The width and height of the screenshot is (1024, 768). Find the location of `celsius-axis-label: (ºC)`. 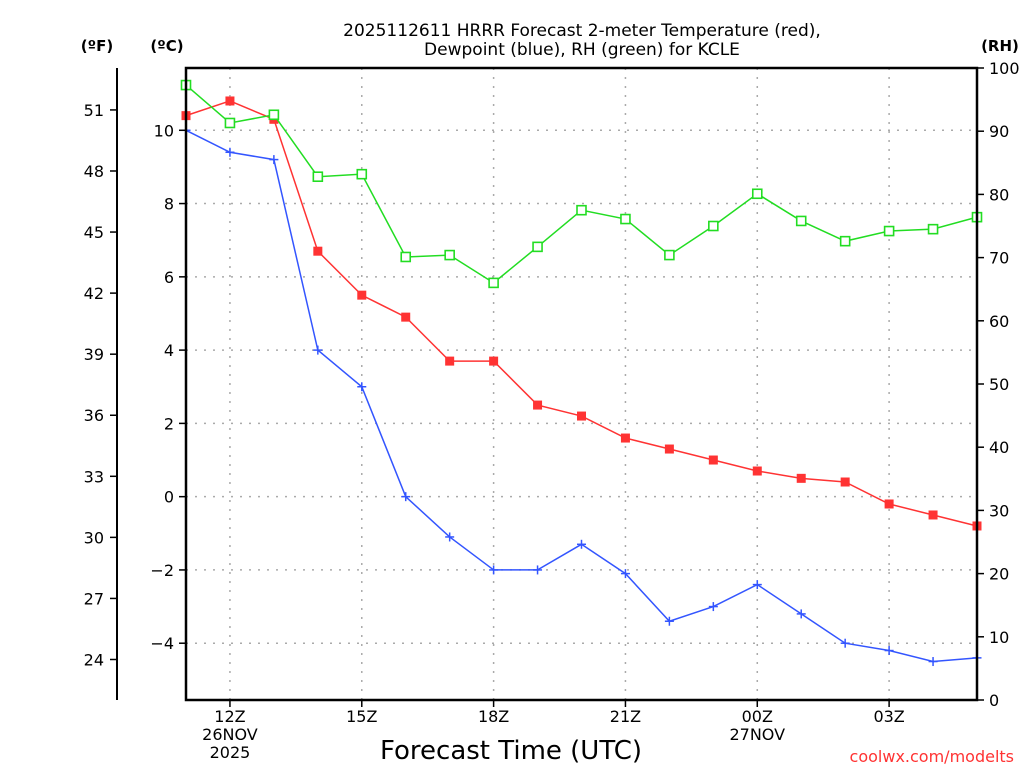

celsius-axis-label: (ºC) is located at coordinates (166, 46).